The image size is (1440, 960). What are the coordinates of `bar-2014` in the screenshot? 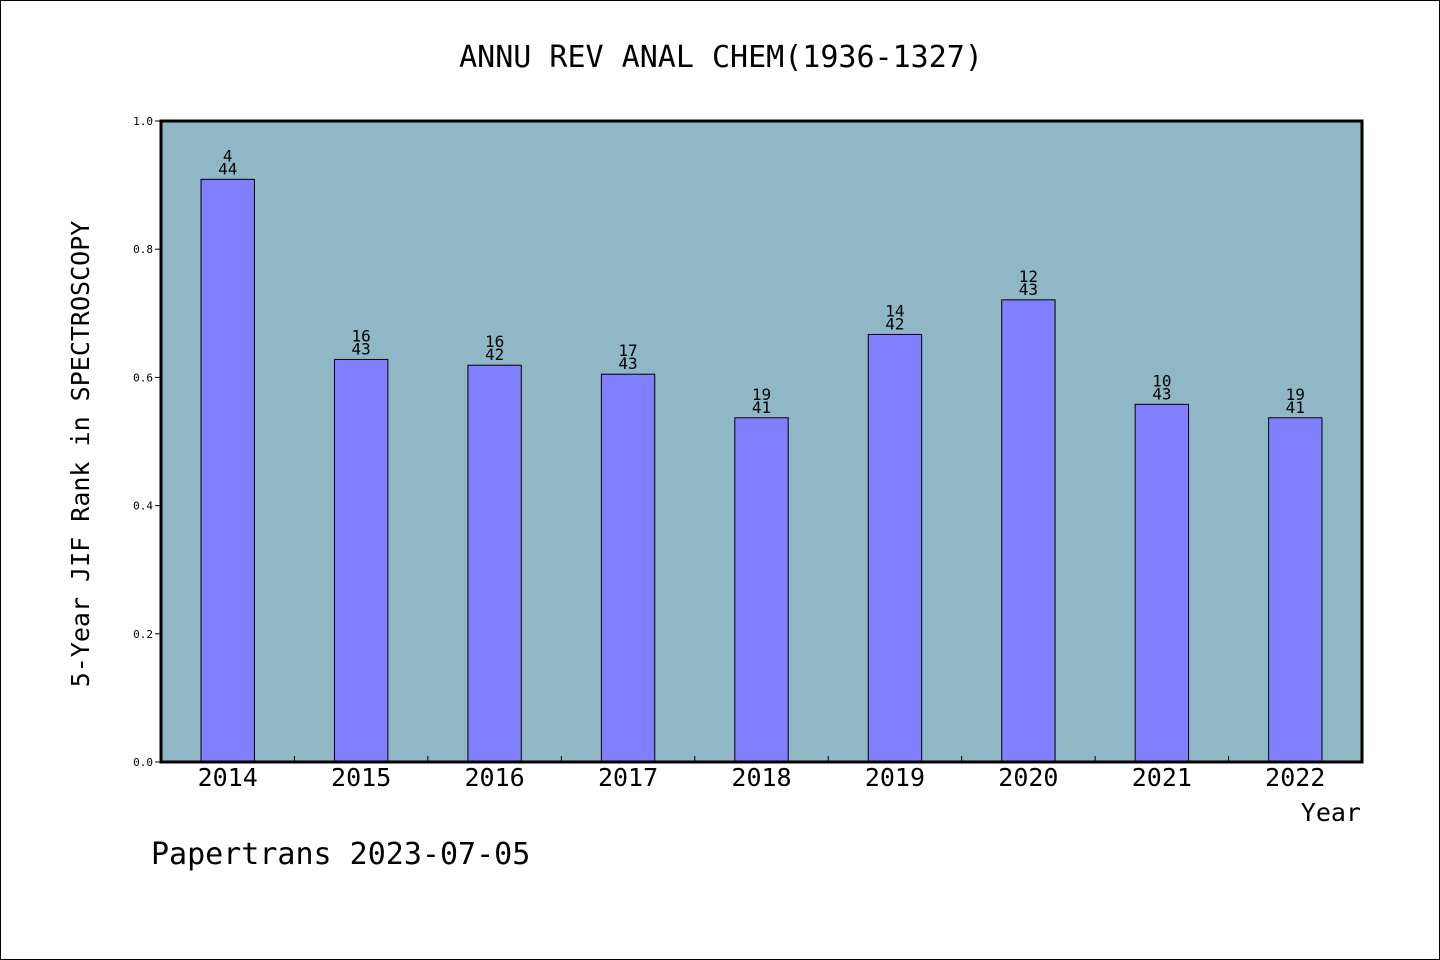 It's located at (227, 470).